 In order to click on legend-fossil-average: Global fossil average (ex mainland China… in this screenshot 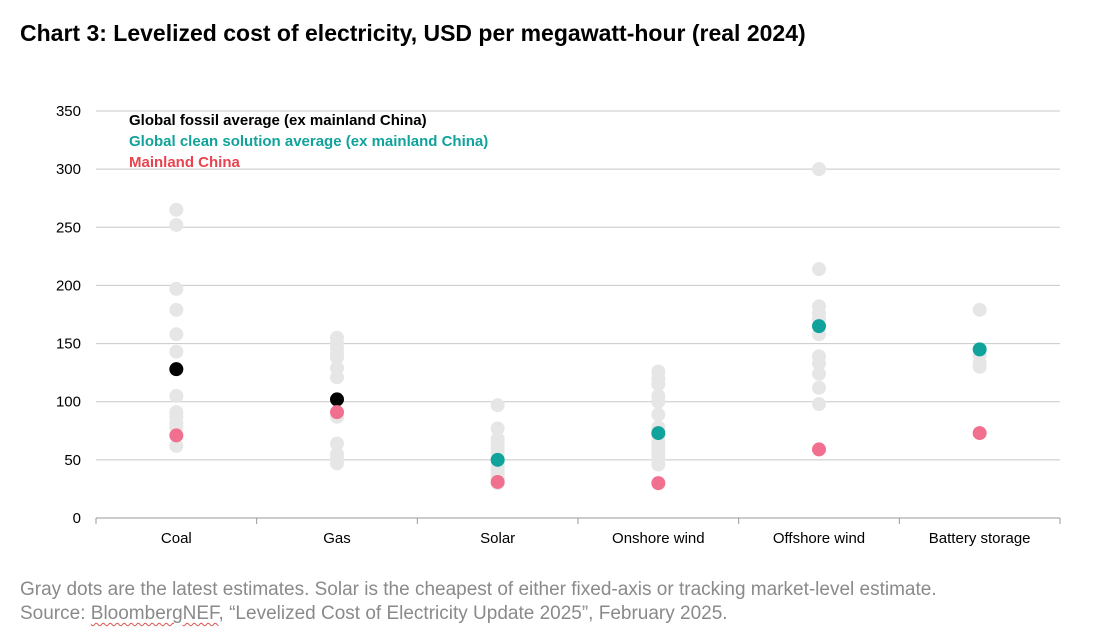, I will do `click(278, 120)`.